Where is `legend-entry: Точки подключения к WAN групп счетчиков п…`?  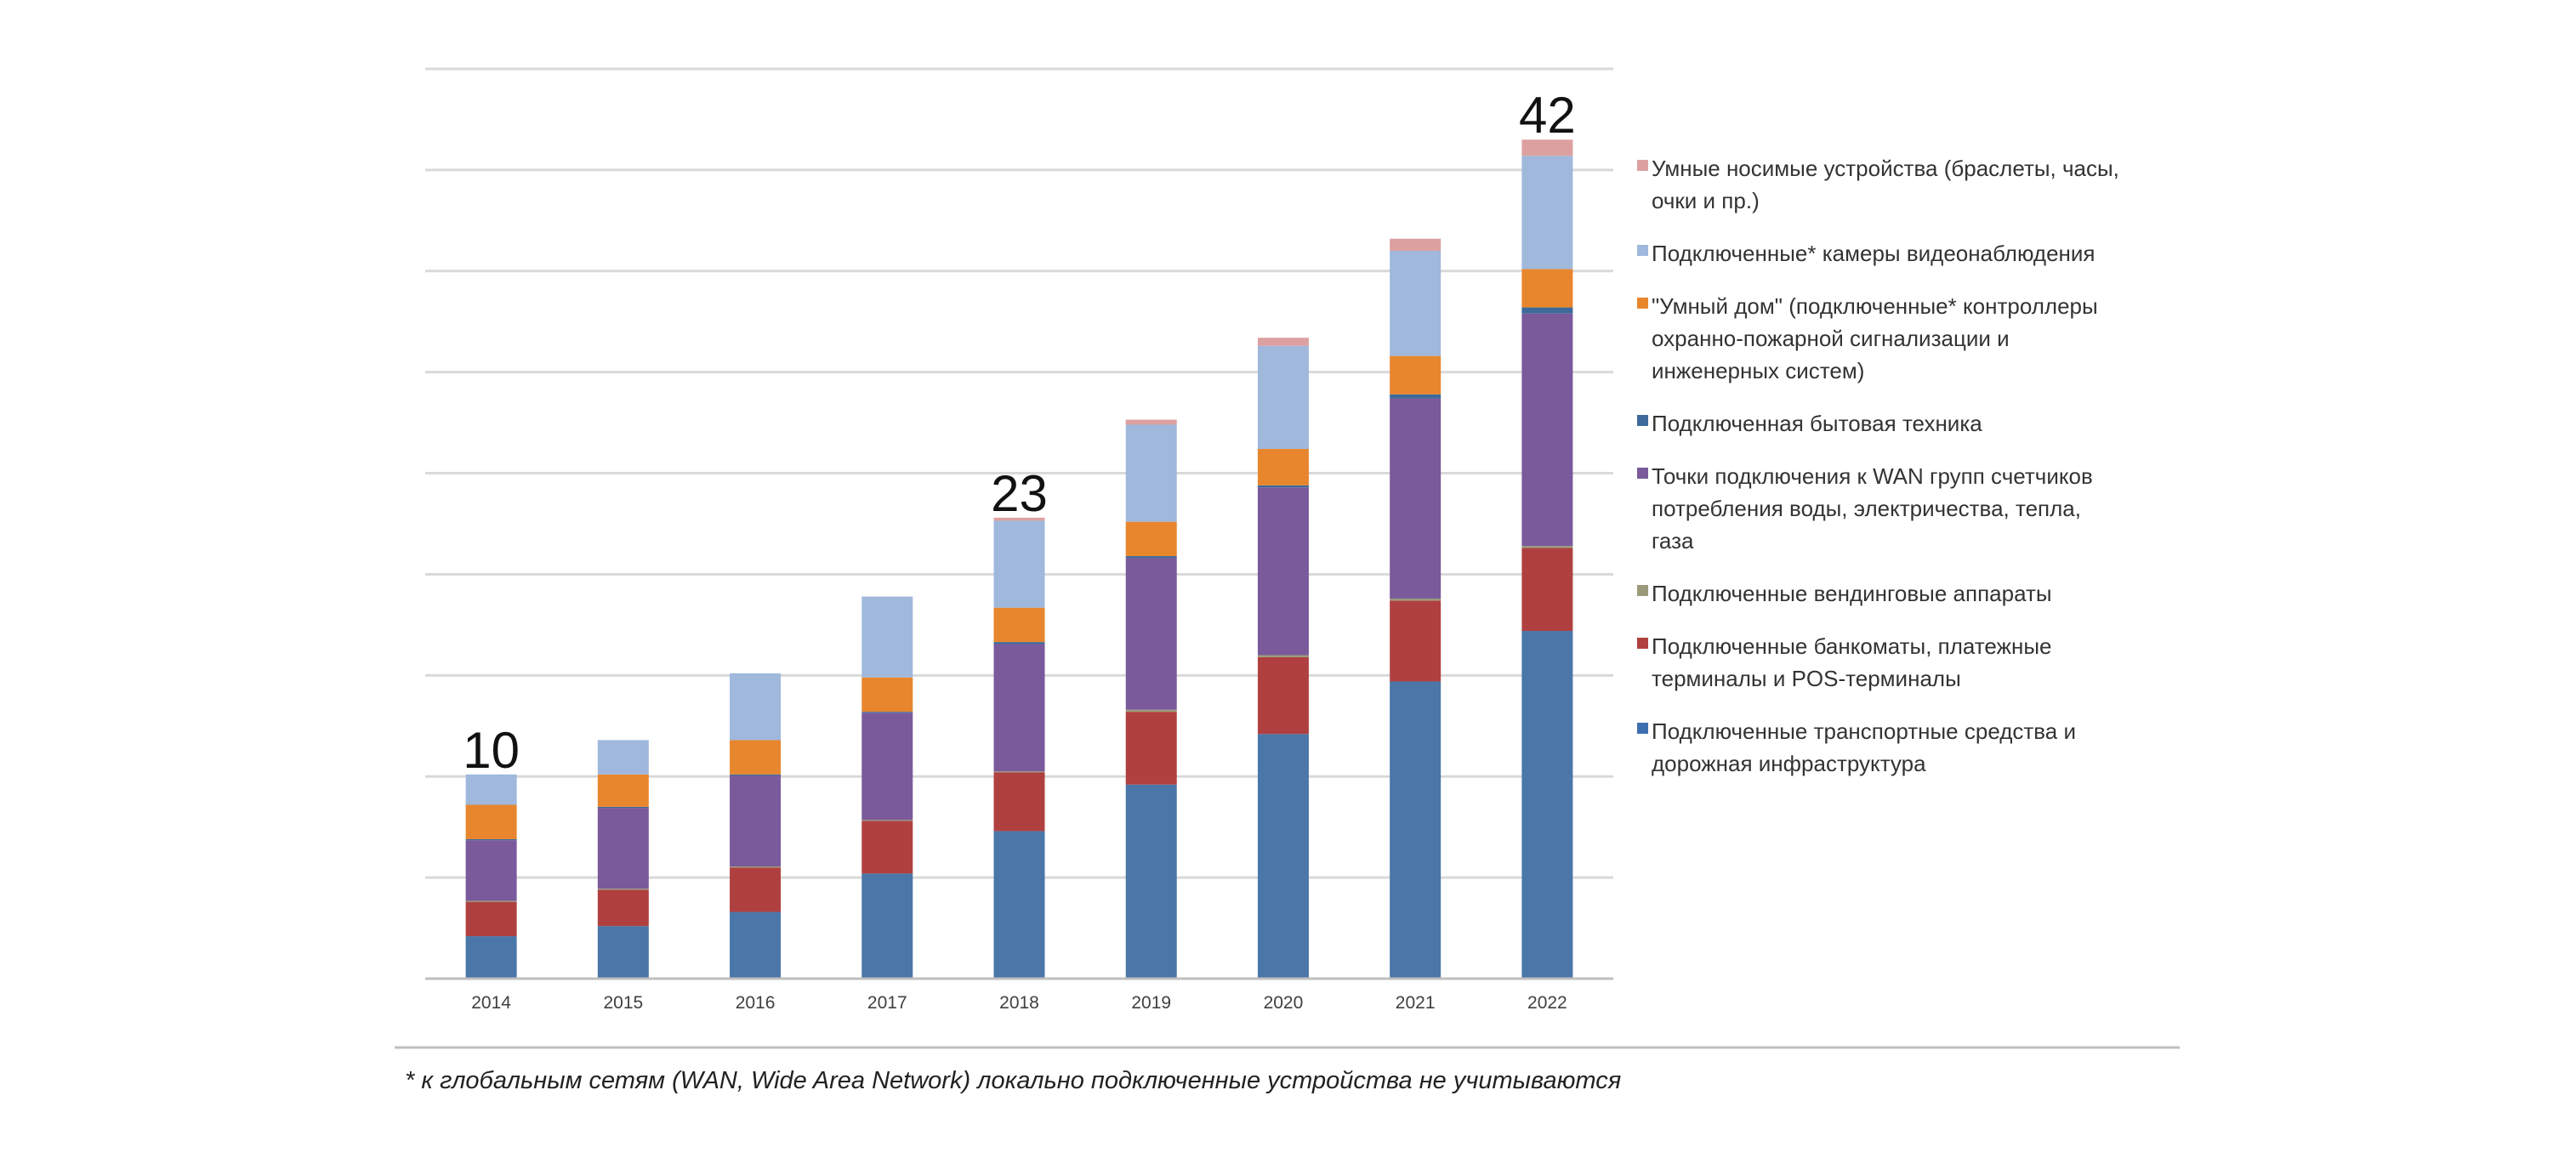
legend-entry: Точки подключения к WAN групп счетчиков п… is located at coordinates (1865, 508).